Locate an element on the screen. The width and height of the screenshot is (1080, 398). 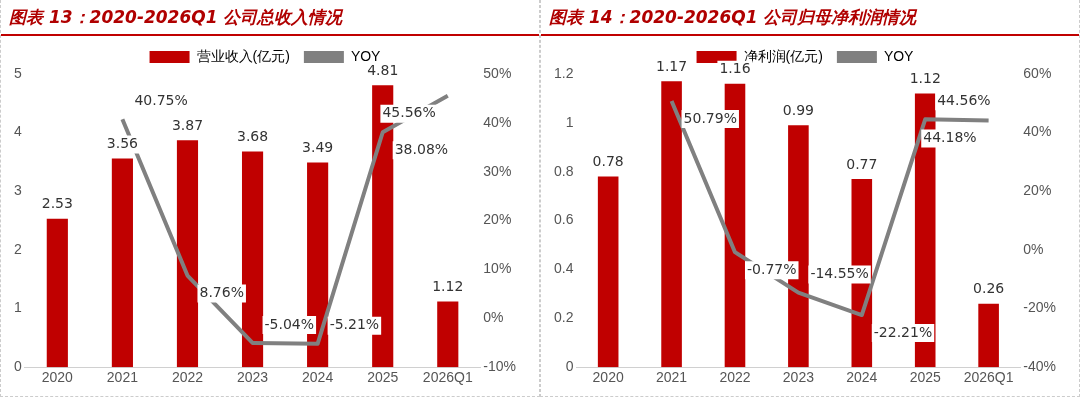
y2-tick-label: 50% is located at coordinates (497, 72).